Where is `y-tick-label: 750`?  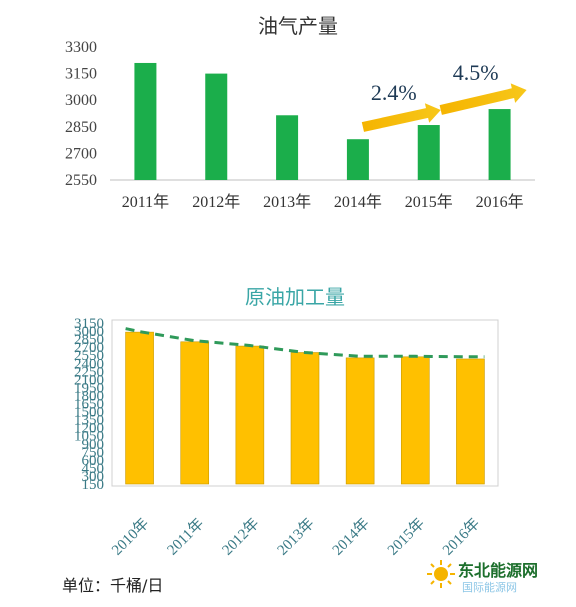
y-tick-label: 750 is located at coordinates (93, 453).